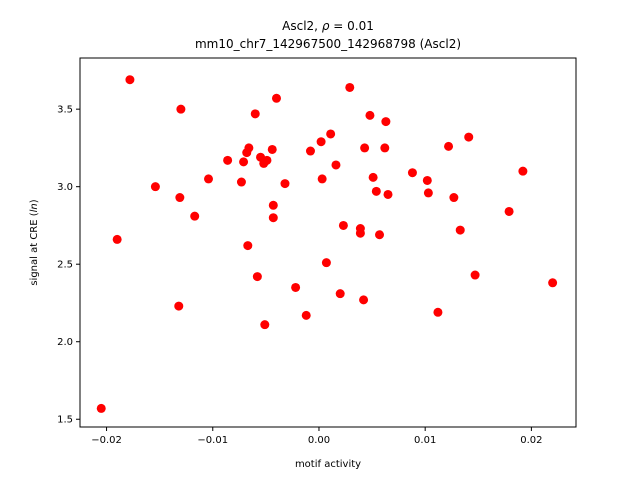  Describe the element at coordinates (319, 440) in the screenshot. I see `x-tick-label: 0.00` at that location.